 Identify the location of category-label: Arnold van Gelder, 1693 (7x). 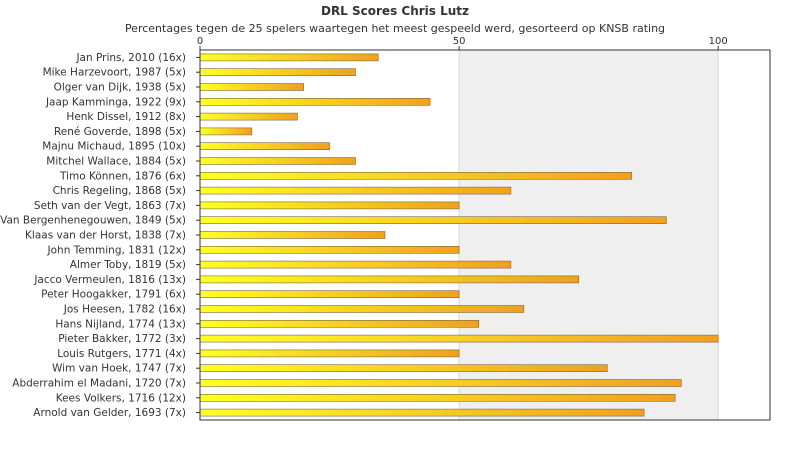
(109, 413).